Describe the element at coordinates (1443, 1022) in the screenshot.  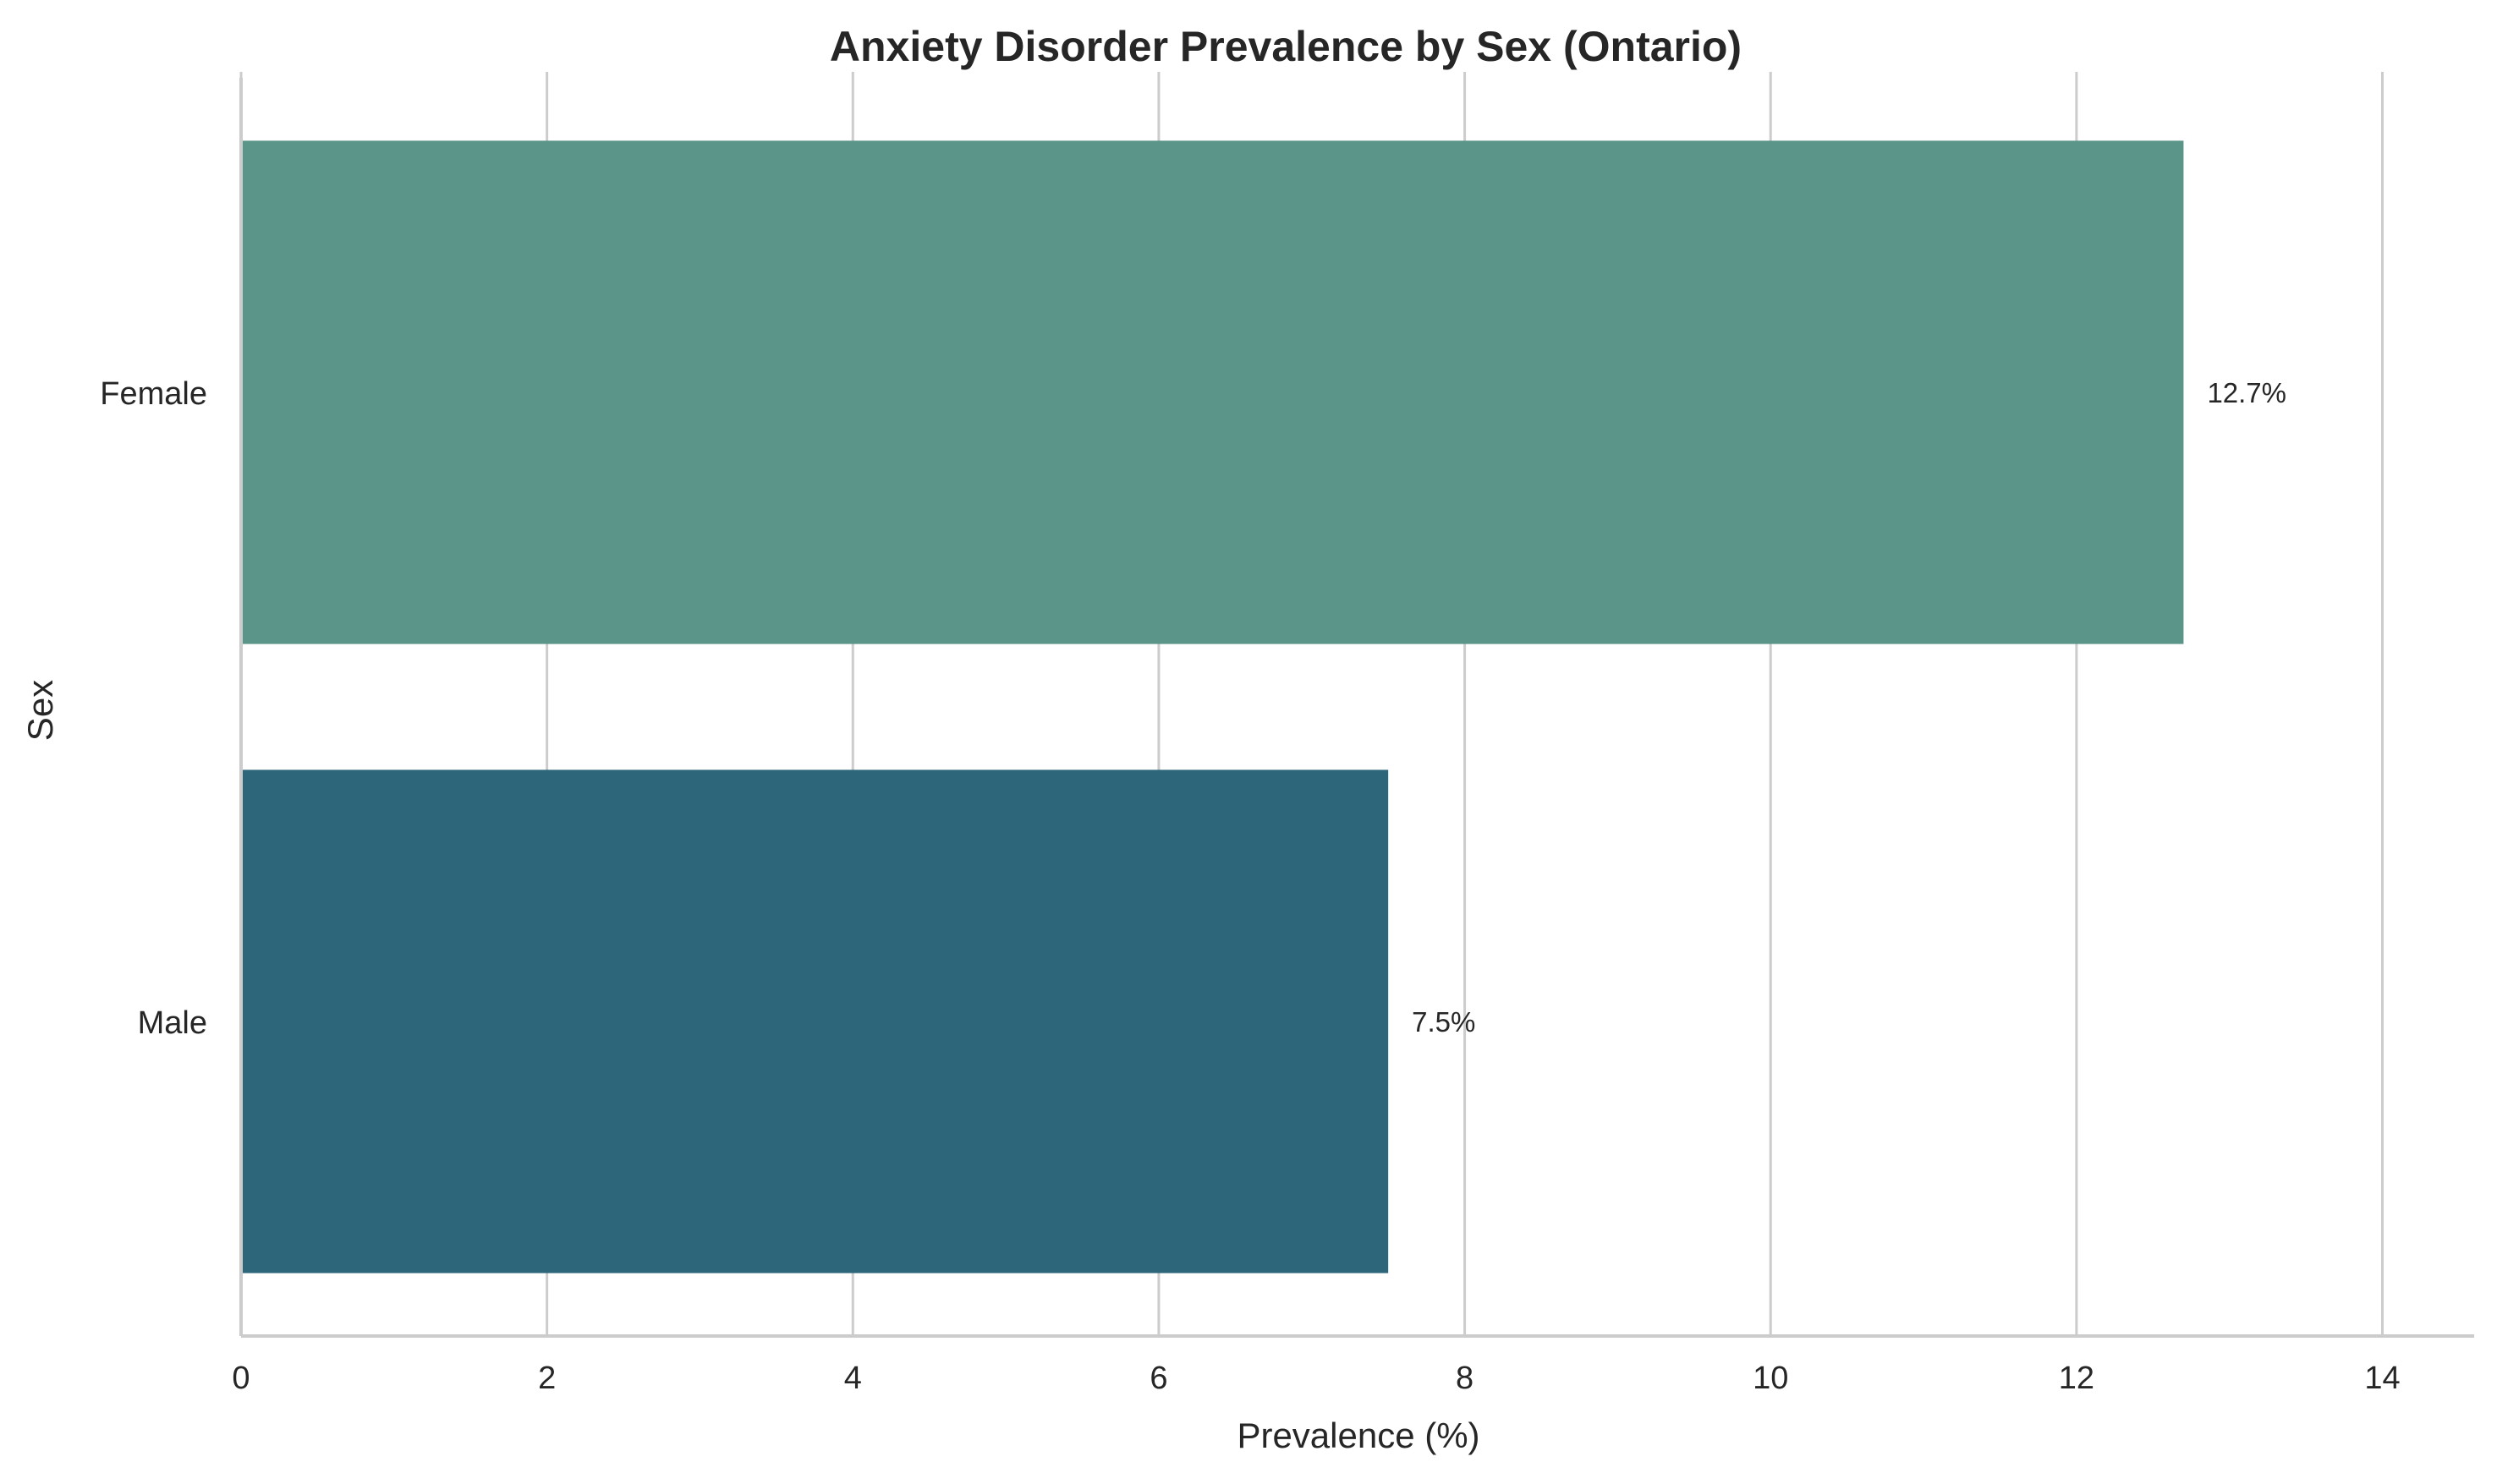
I see `data-label-male: 7.5%` at that location.